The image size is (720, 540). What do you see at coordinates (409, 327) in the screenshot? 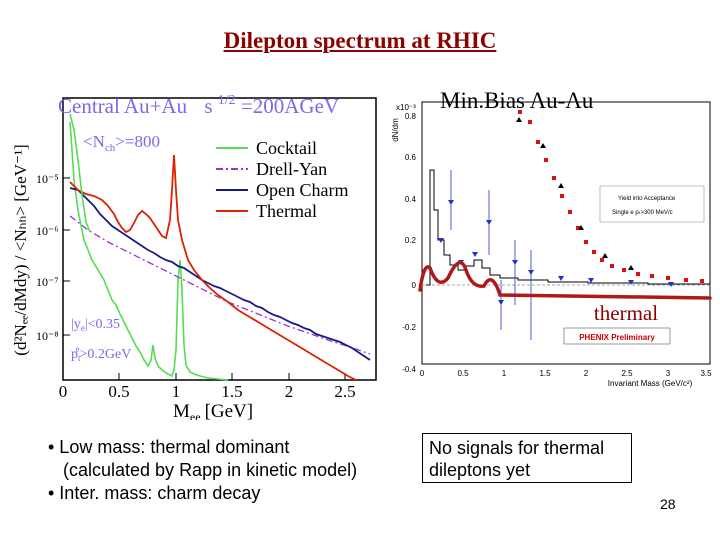
I see `ytick: -0.2` at bounding box center [409, 327].